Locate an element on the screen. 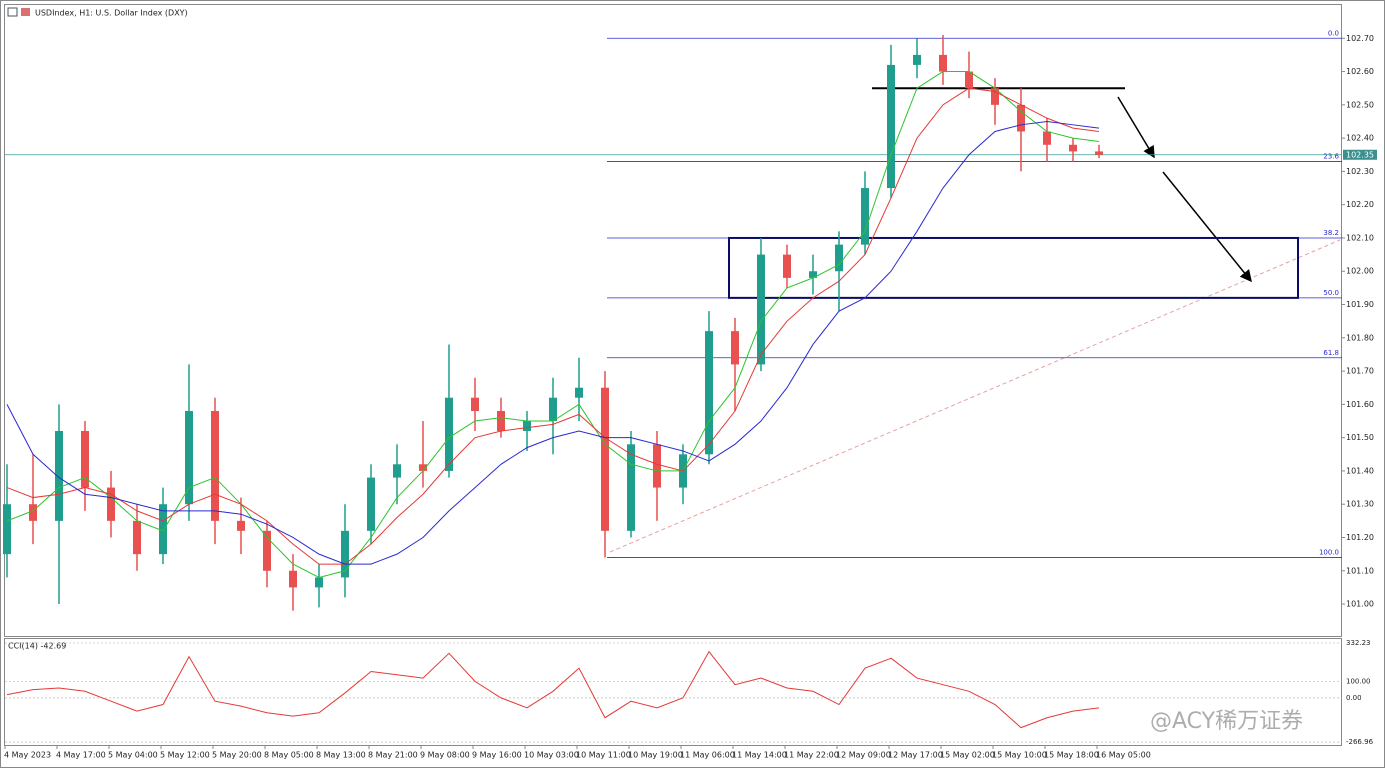 This screenshot has width=1385, height=768. y-tick-label: 102.30 is located at coordinates (1360, 171).